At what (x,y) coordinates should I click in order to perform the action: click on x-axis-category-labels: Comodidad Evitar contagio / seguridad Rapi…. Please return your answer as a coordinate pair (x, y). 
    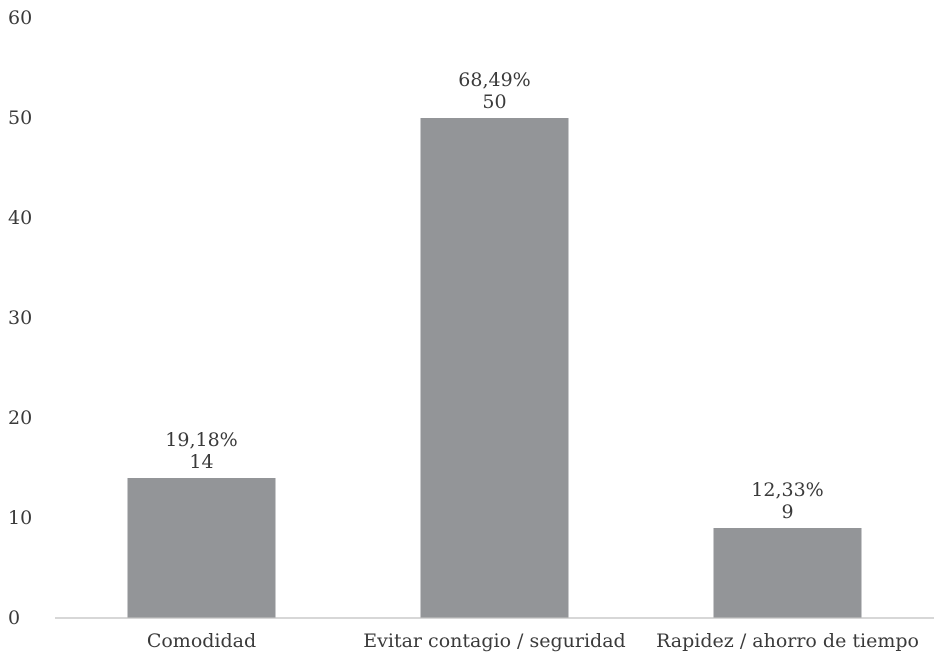
    Looking at the image, I should click on (533, 641).